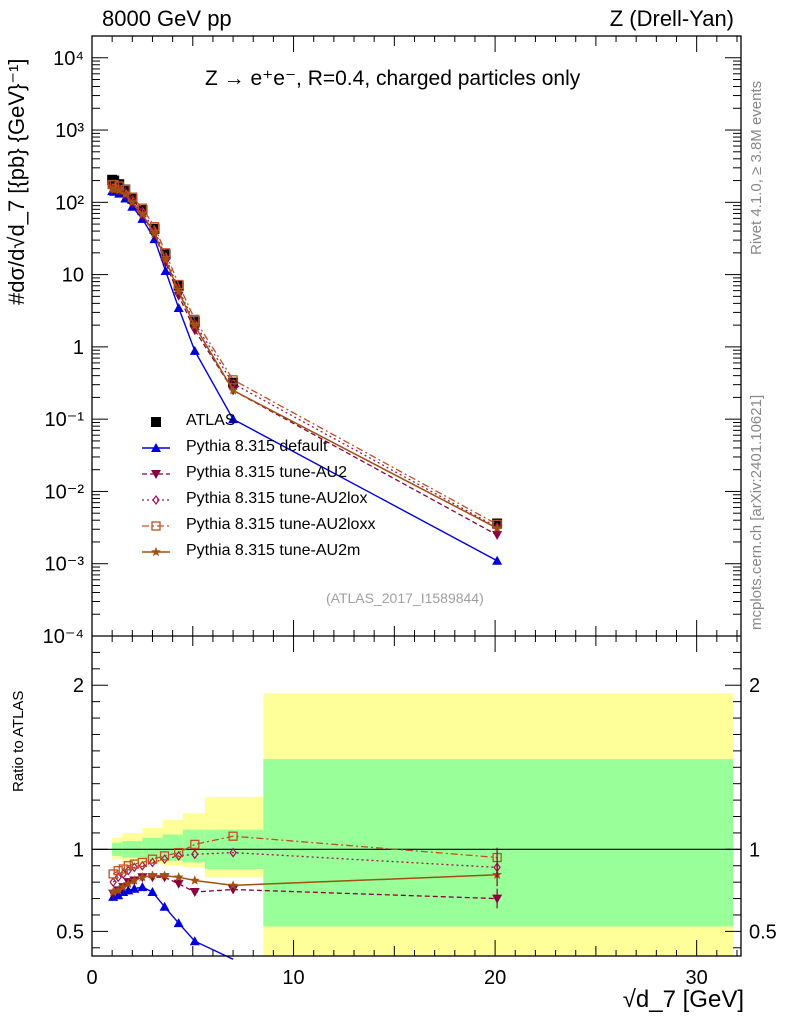  What do you see at coordinates (91, 978) in the screenshot?
I see `x-tick-label: 0` at bounding box center [91, 978].